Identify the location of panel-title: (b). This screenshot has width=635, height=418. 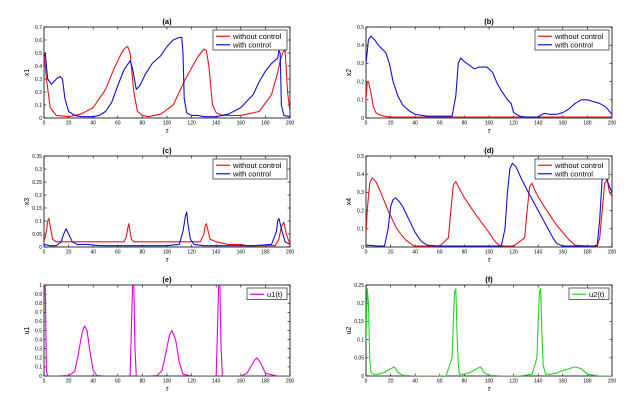
(489, 21).